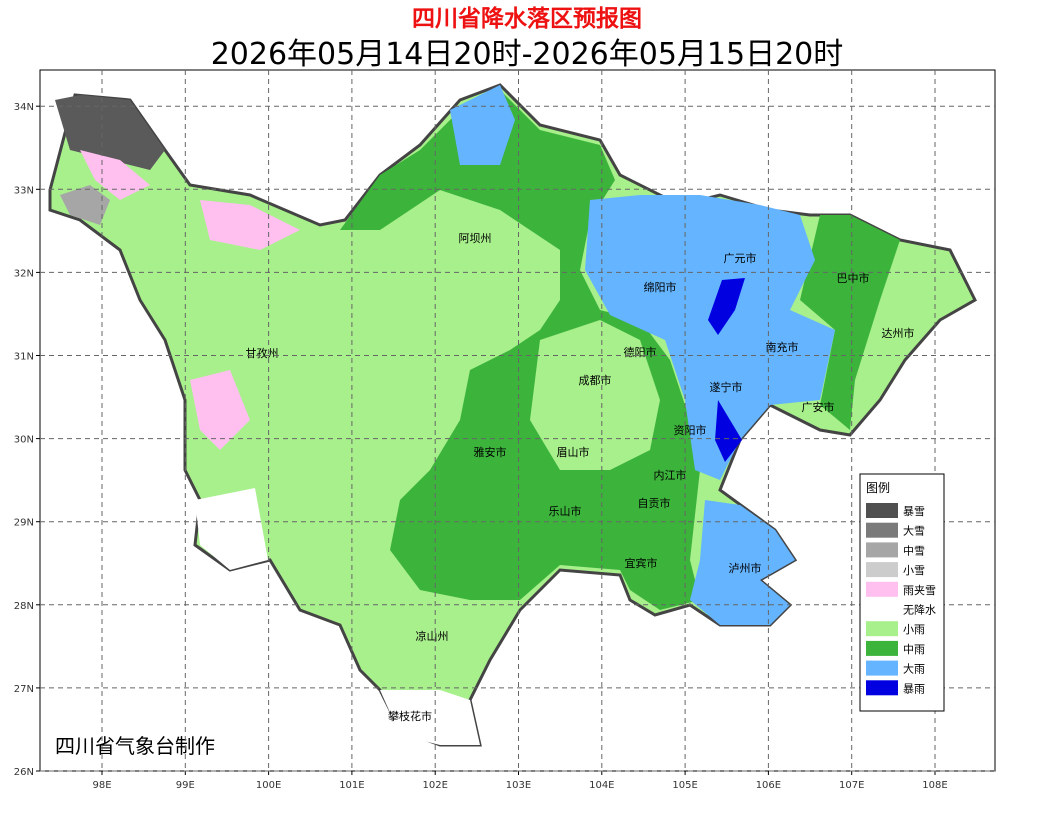 The image size is (1055, 821). What do you see at coordinates (684, 785) in the screenshot?
I see `x-tick-label: 105E` at bounding box center [684, 785].